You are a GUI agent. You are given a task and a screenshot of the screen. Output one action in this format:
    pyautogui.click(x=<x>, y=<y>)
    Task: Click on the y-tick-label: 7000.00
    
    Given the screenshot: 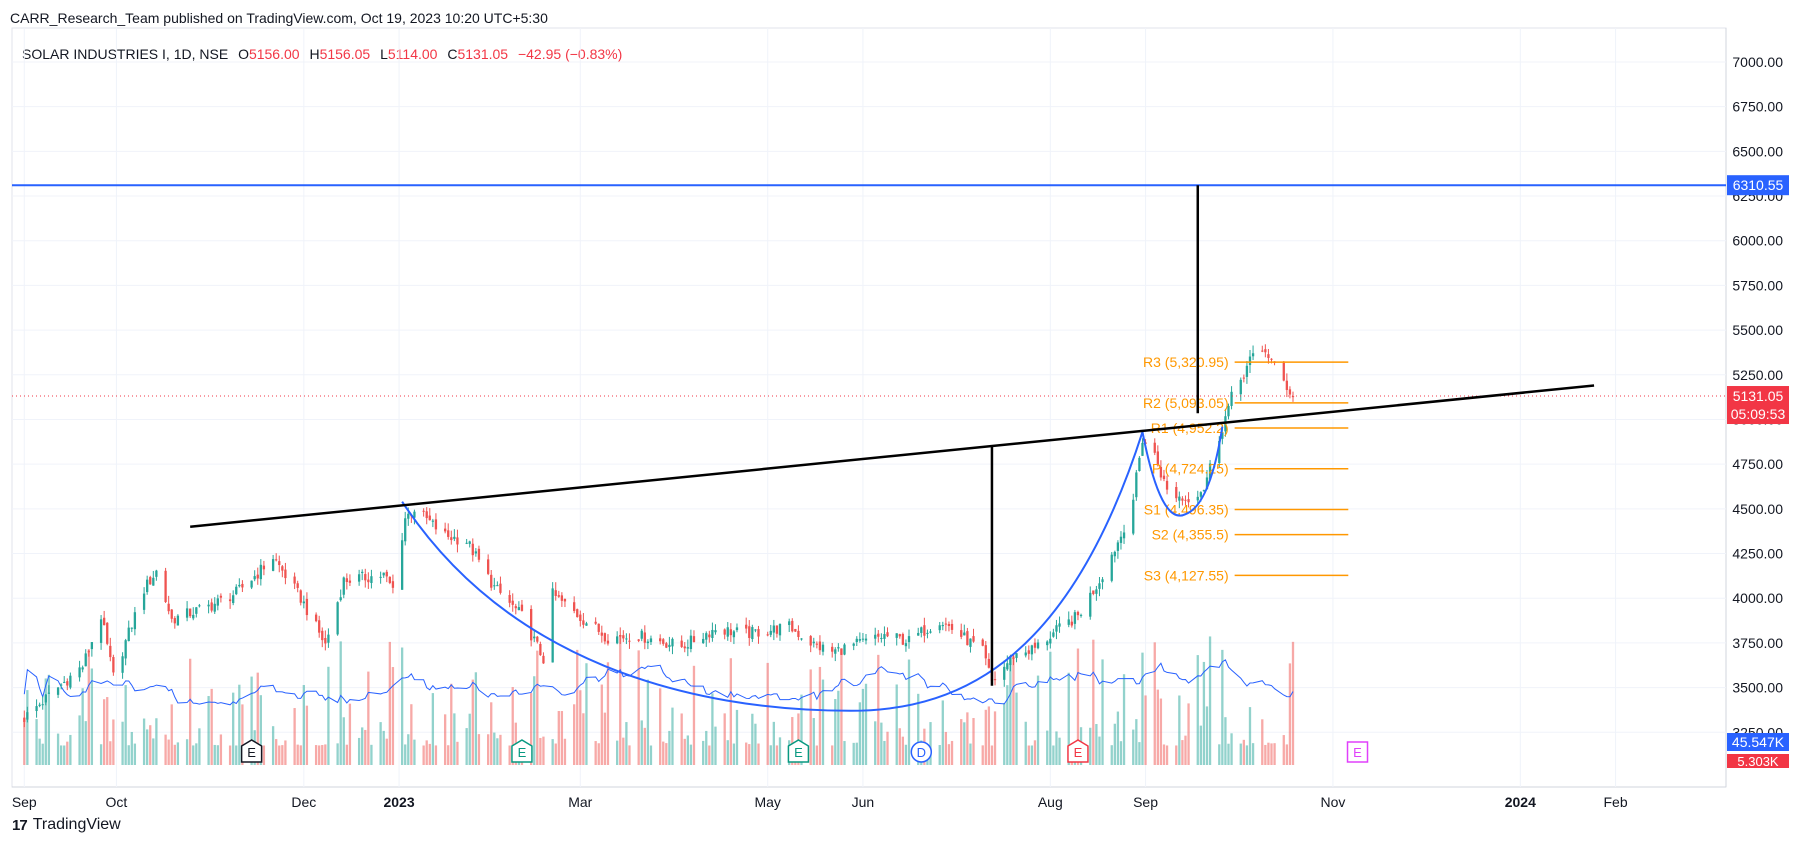 What is the action you would take?
    pyautogui.click(x=1757, y=62)
    